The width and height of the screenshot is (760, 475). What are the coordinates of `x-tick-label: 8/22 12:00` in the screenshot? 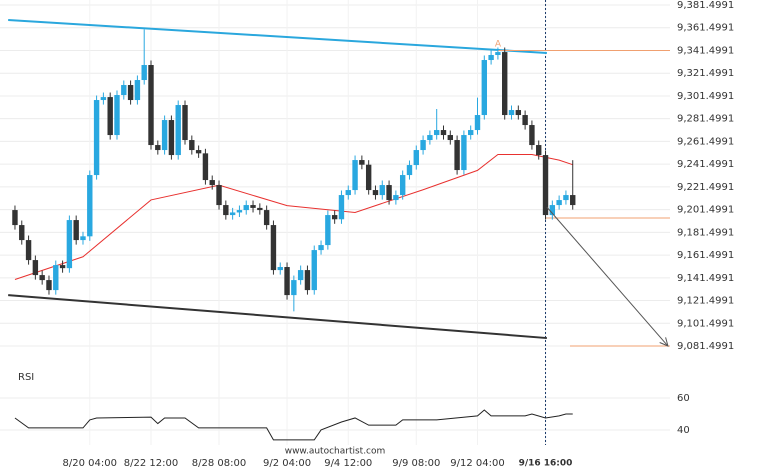 It's located at (151, 463).